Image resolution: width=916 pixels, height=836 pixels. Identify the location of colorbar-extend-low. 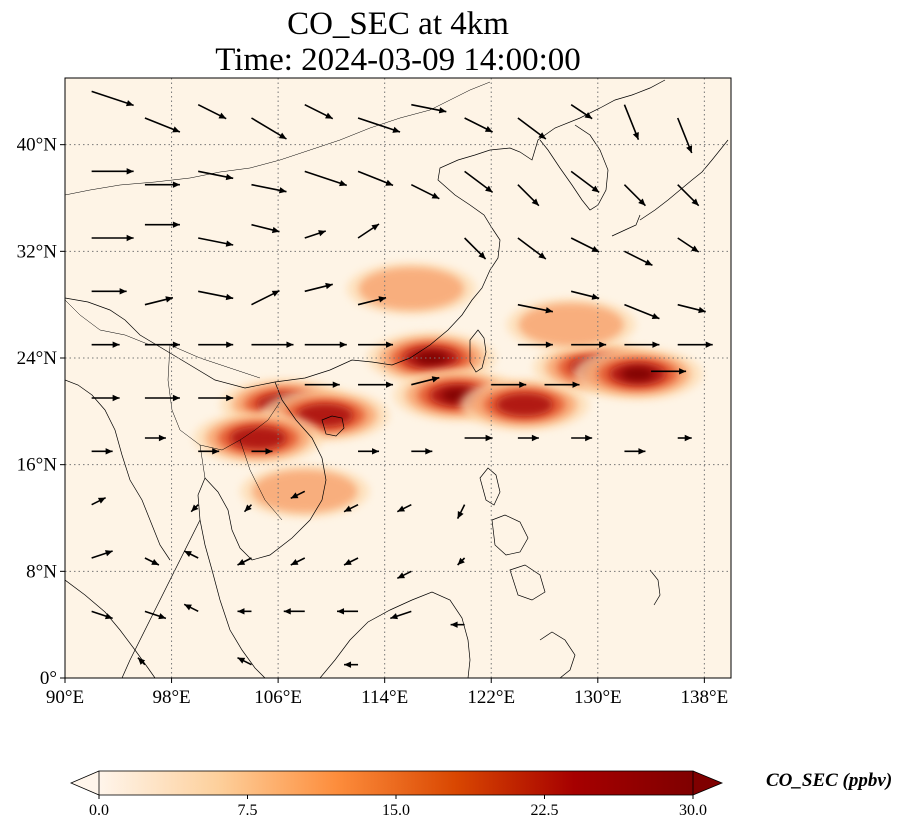
(85, 783).